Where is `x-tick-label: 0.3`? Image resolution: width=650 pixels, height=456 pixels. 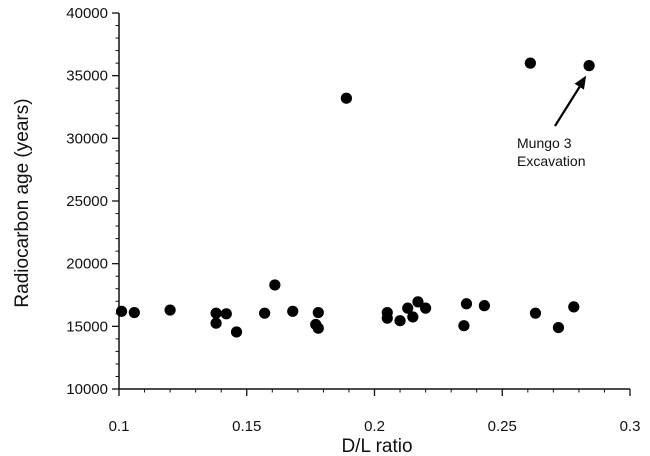
x-tick-label: 0.3 is located at coordinates (630, 426).